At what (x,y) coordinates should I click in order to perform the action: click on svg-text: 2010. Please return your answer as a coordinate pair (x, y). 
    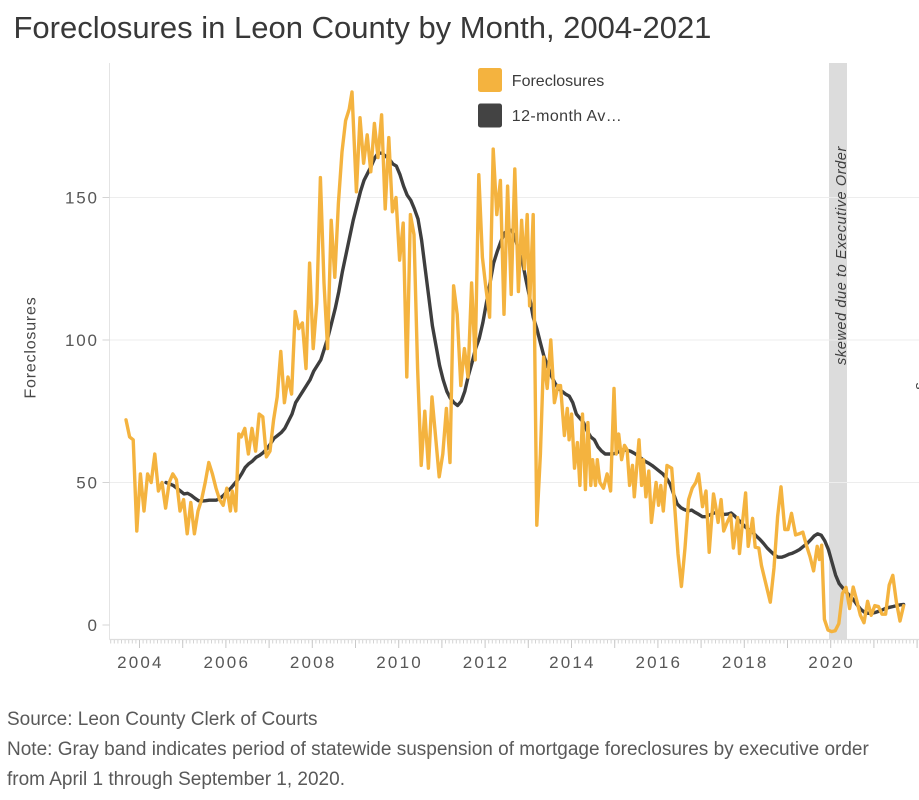
    Looking at the image, I should click on (399, 662).